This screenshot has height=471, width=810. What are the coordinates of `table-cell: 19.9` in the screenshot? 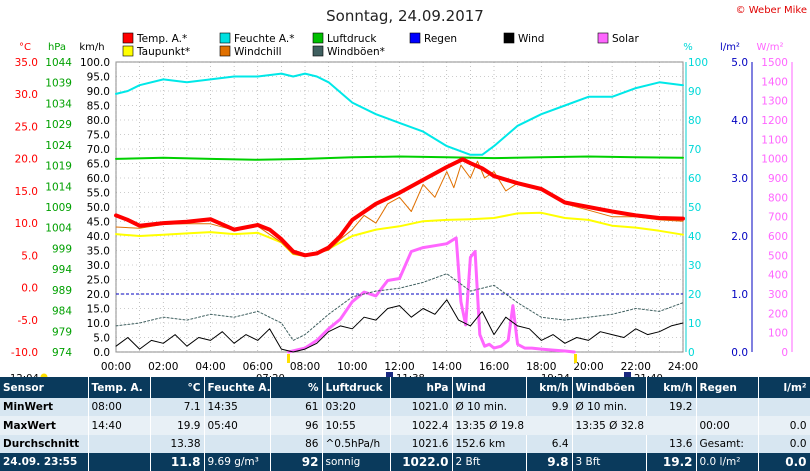 It's located at (177, 425).